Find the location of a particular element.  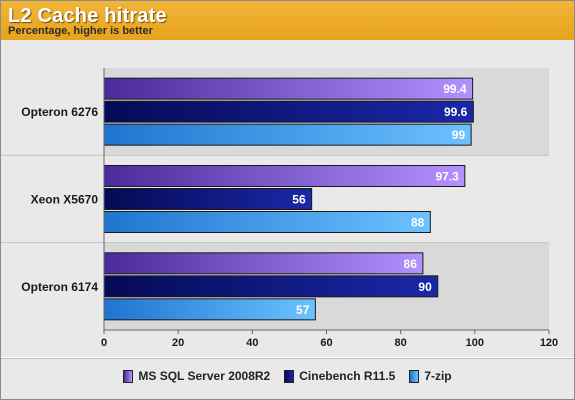

x-tick-label: 60 is located at coordinates (326, 343).